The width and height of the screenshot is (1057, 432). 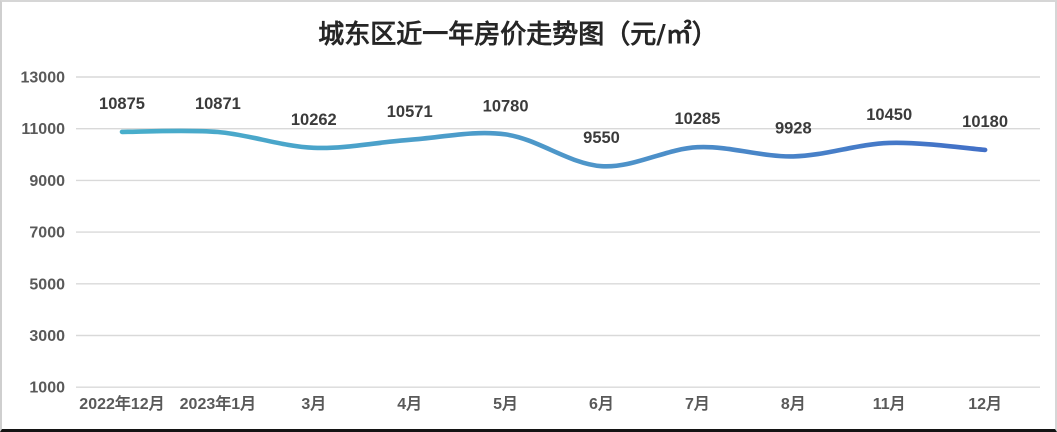 What do you see at coordinates (122, 104) in the screenshot?
I see `data-label: 10875` at bounding box center [122, 104].